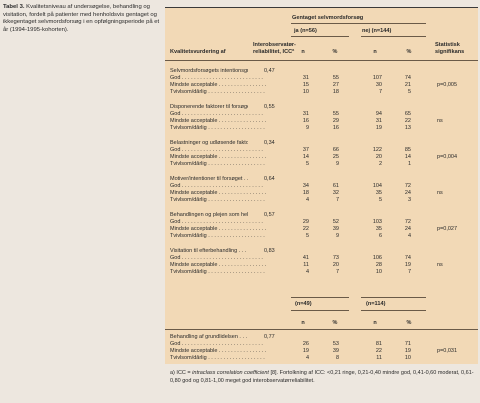 The height and width of the screenshot is (403, 480). Describe the element at coordinates (378, 272) in the screenshot. I see `no-n: 10` at that location.